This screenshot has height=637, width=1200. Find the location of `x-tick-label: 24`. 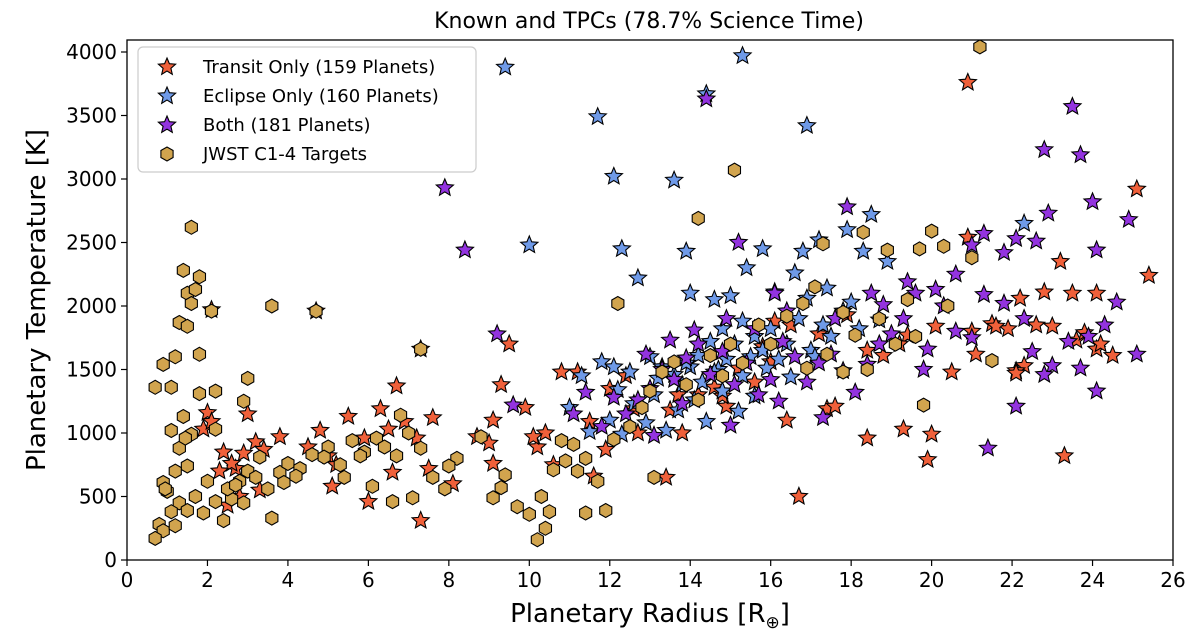

x-tick-label: 24 is located at coordinates (1092, 580).